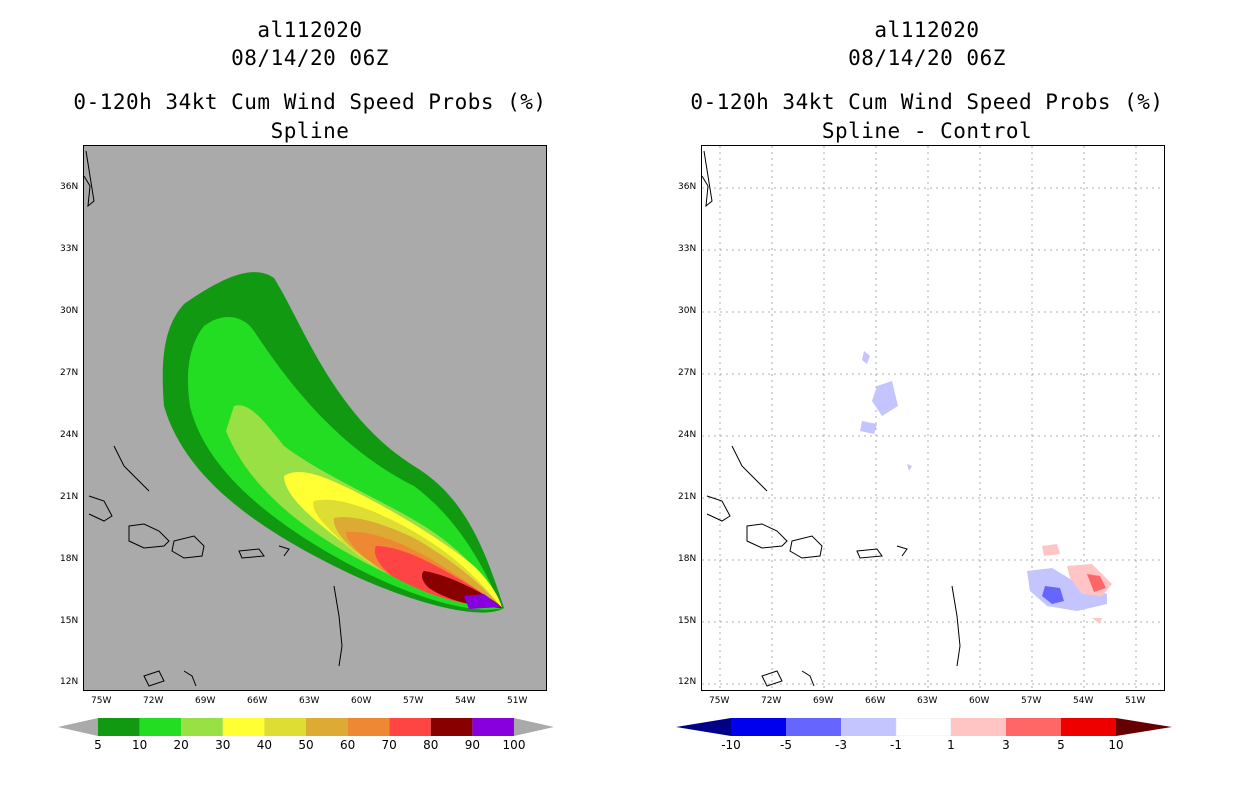 The image size is (1236, 800). Describe the element at coordinates (264, 745) in the screenshot. I see `left-cb-label-40: 40` at that location.